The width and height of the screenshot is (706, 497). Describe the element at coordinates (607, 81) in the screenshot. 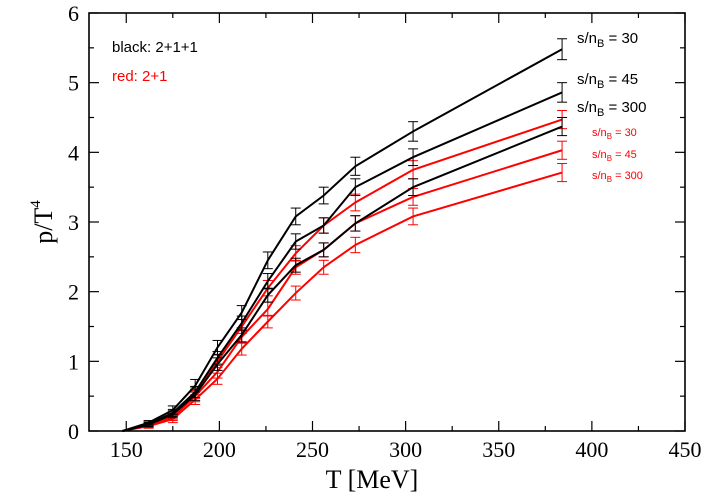

I see `series-label-black-1: s/nB = 45` at that location.